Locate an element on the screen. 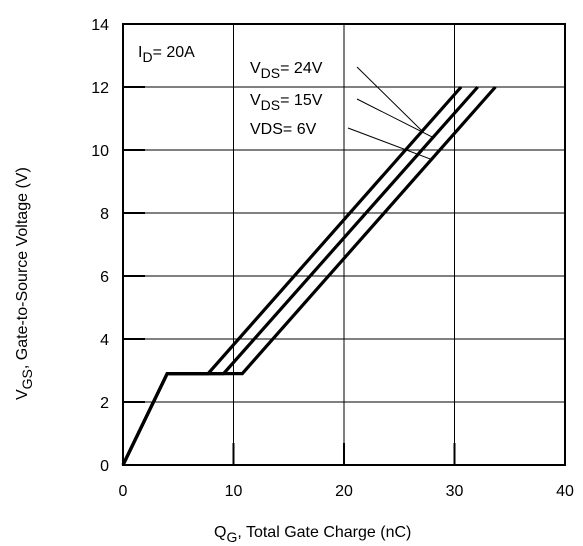 The image size is (583, 546). series-label-6v: VDS= 6V is located at coordinates (283, 129).